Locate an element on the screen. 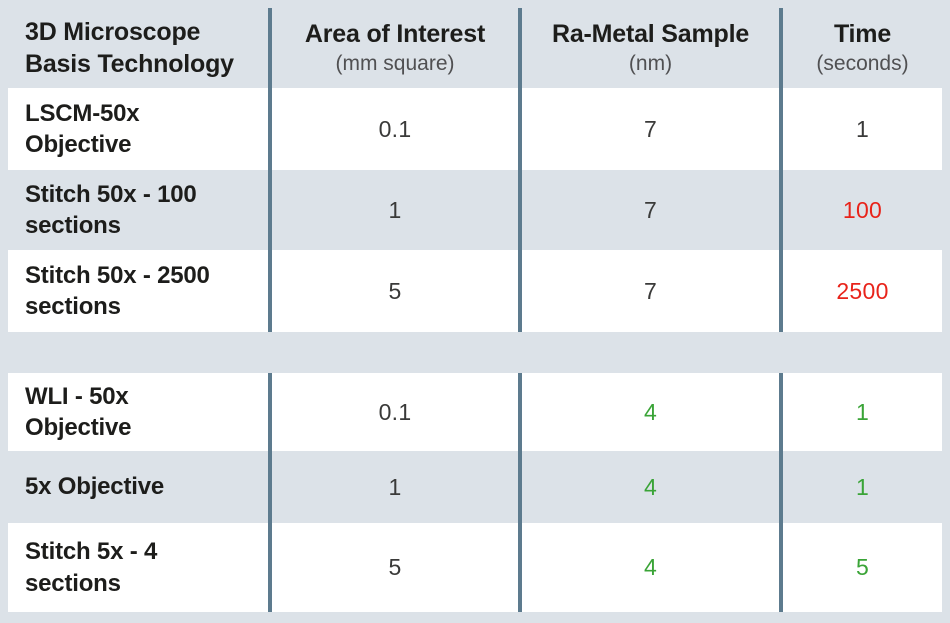  row-label: Stitch 50x - 100 sections is located at coordinates (138, 210).